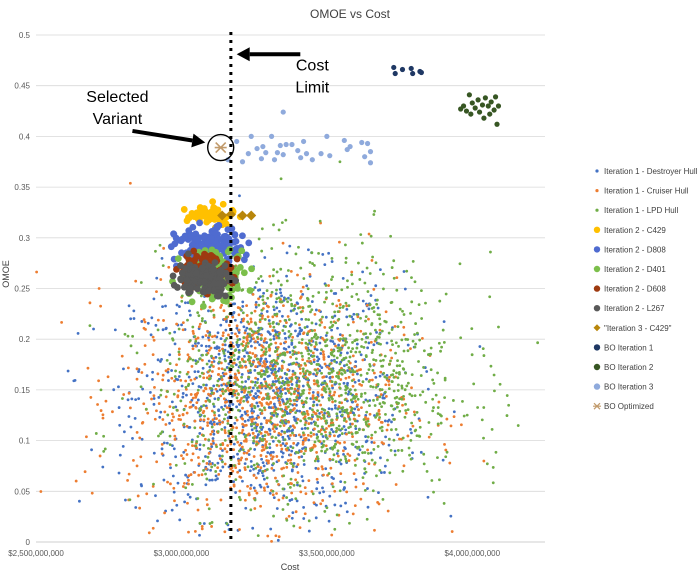 The image size is (700, 573). What do you see at coordinates (28, 542) in the screenshot?
I see `y-tick-label: 0` at bounding box center [28, 542].